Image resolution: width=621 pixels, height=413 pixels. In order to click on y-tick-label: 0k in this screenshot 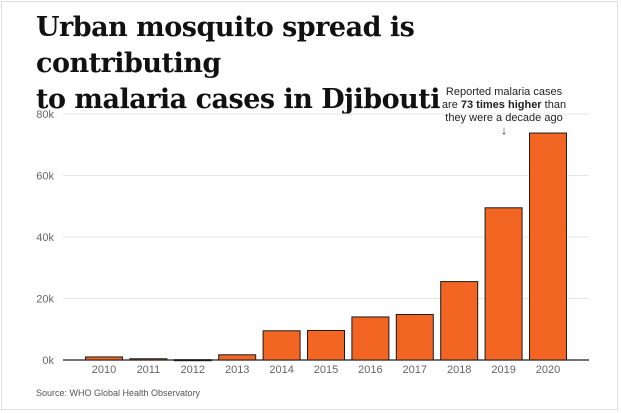, I will do `click(48, 361)`.